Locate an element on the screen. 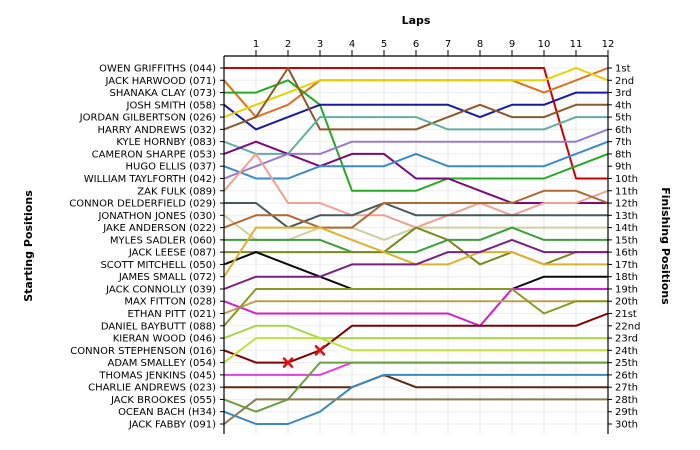 This screenshot has width=700, height=450. lap-tick-label: 11 is located at coordinates (576, 44).